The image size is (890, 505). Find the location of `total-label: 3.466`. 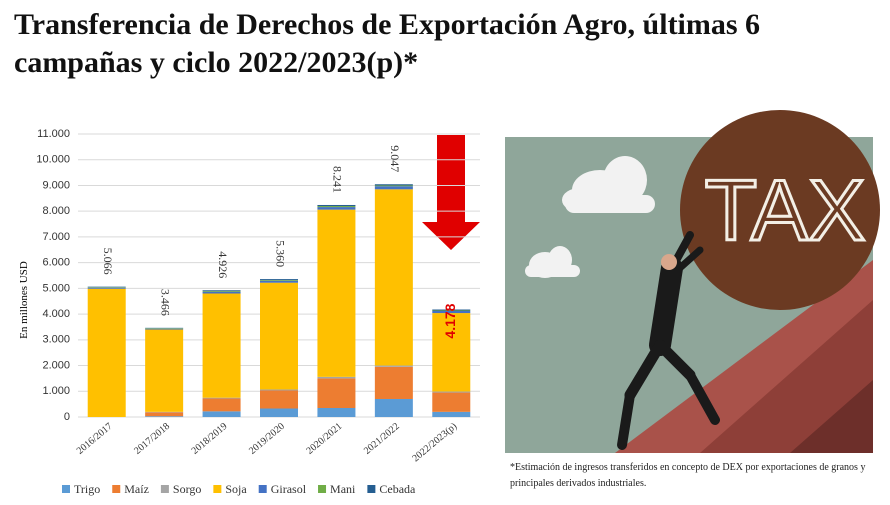

total-label: 3.466 is located at coordinates (165, 302).